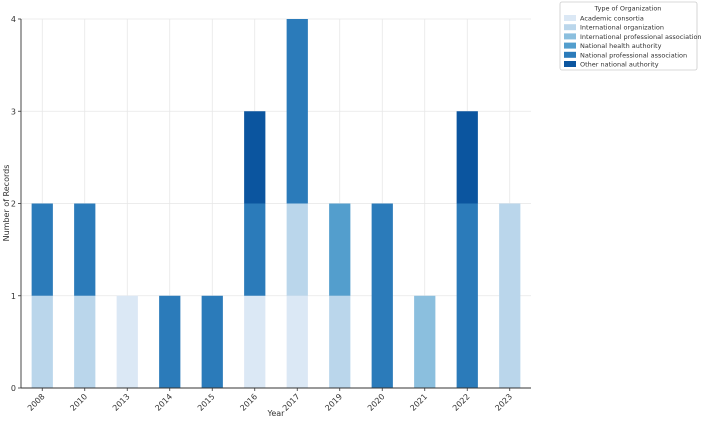  Describe the element at coordinates (78, 402) in the screenshot. I see `x-tick-label: 2010` at that location.